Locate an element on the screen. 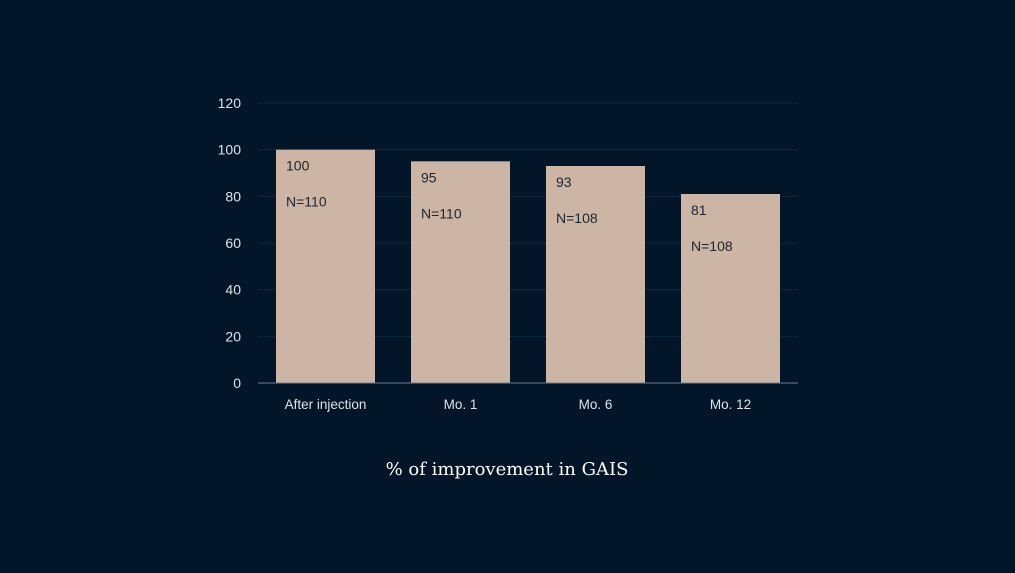 This screenshot has height=573, width=1015. y-axis-ticks: 0 20 40 60 80 100 120 is located at coordinates (230, 243).